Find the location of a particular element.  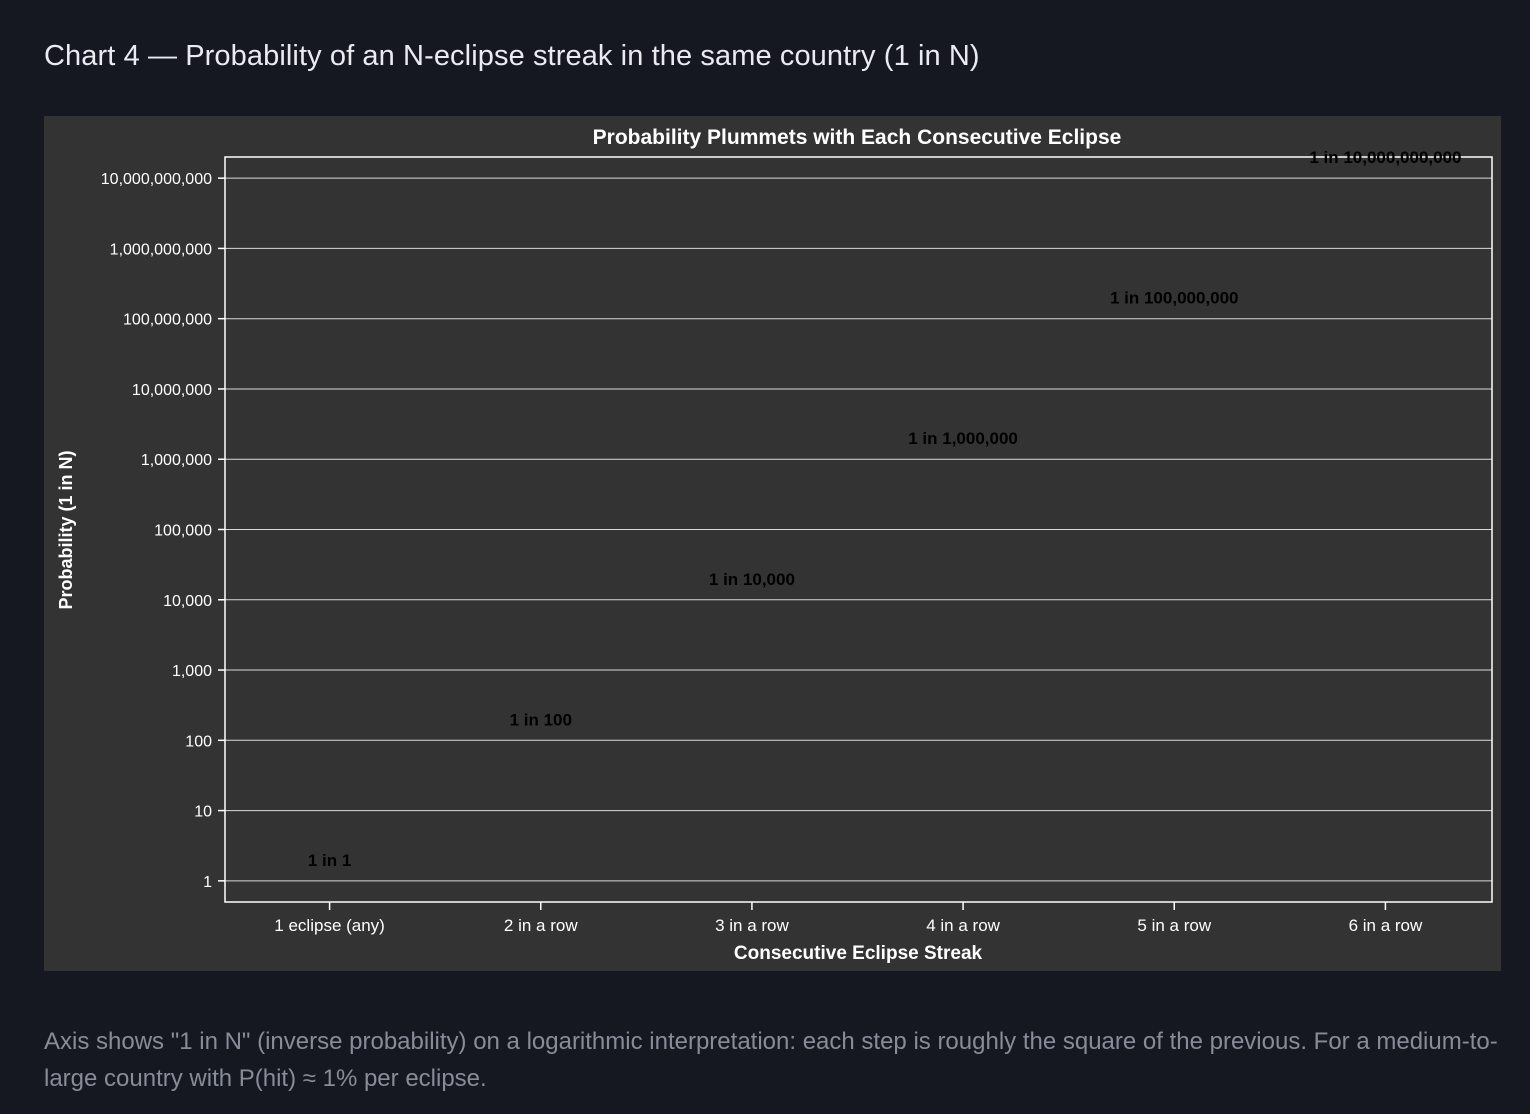

y-tick-label: 10,000,000,000 is located at coordinates (156, 179).